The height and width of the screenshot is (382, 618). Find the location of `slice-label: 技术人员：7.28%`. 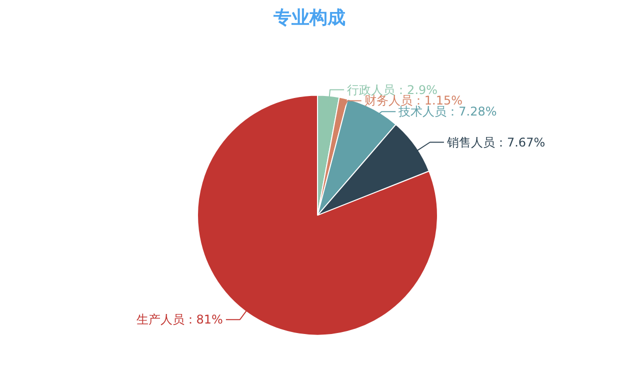

slice-label: 技术人员：7.28% is located at coordinates (447, 111).